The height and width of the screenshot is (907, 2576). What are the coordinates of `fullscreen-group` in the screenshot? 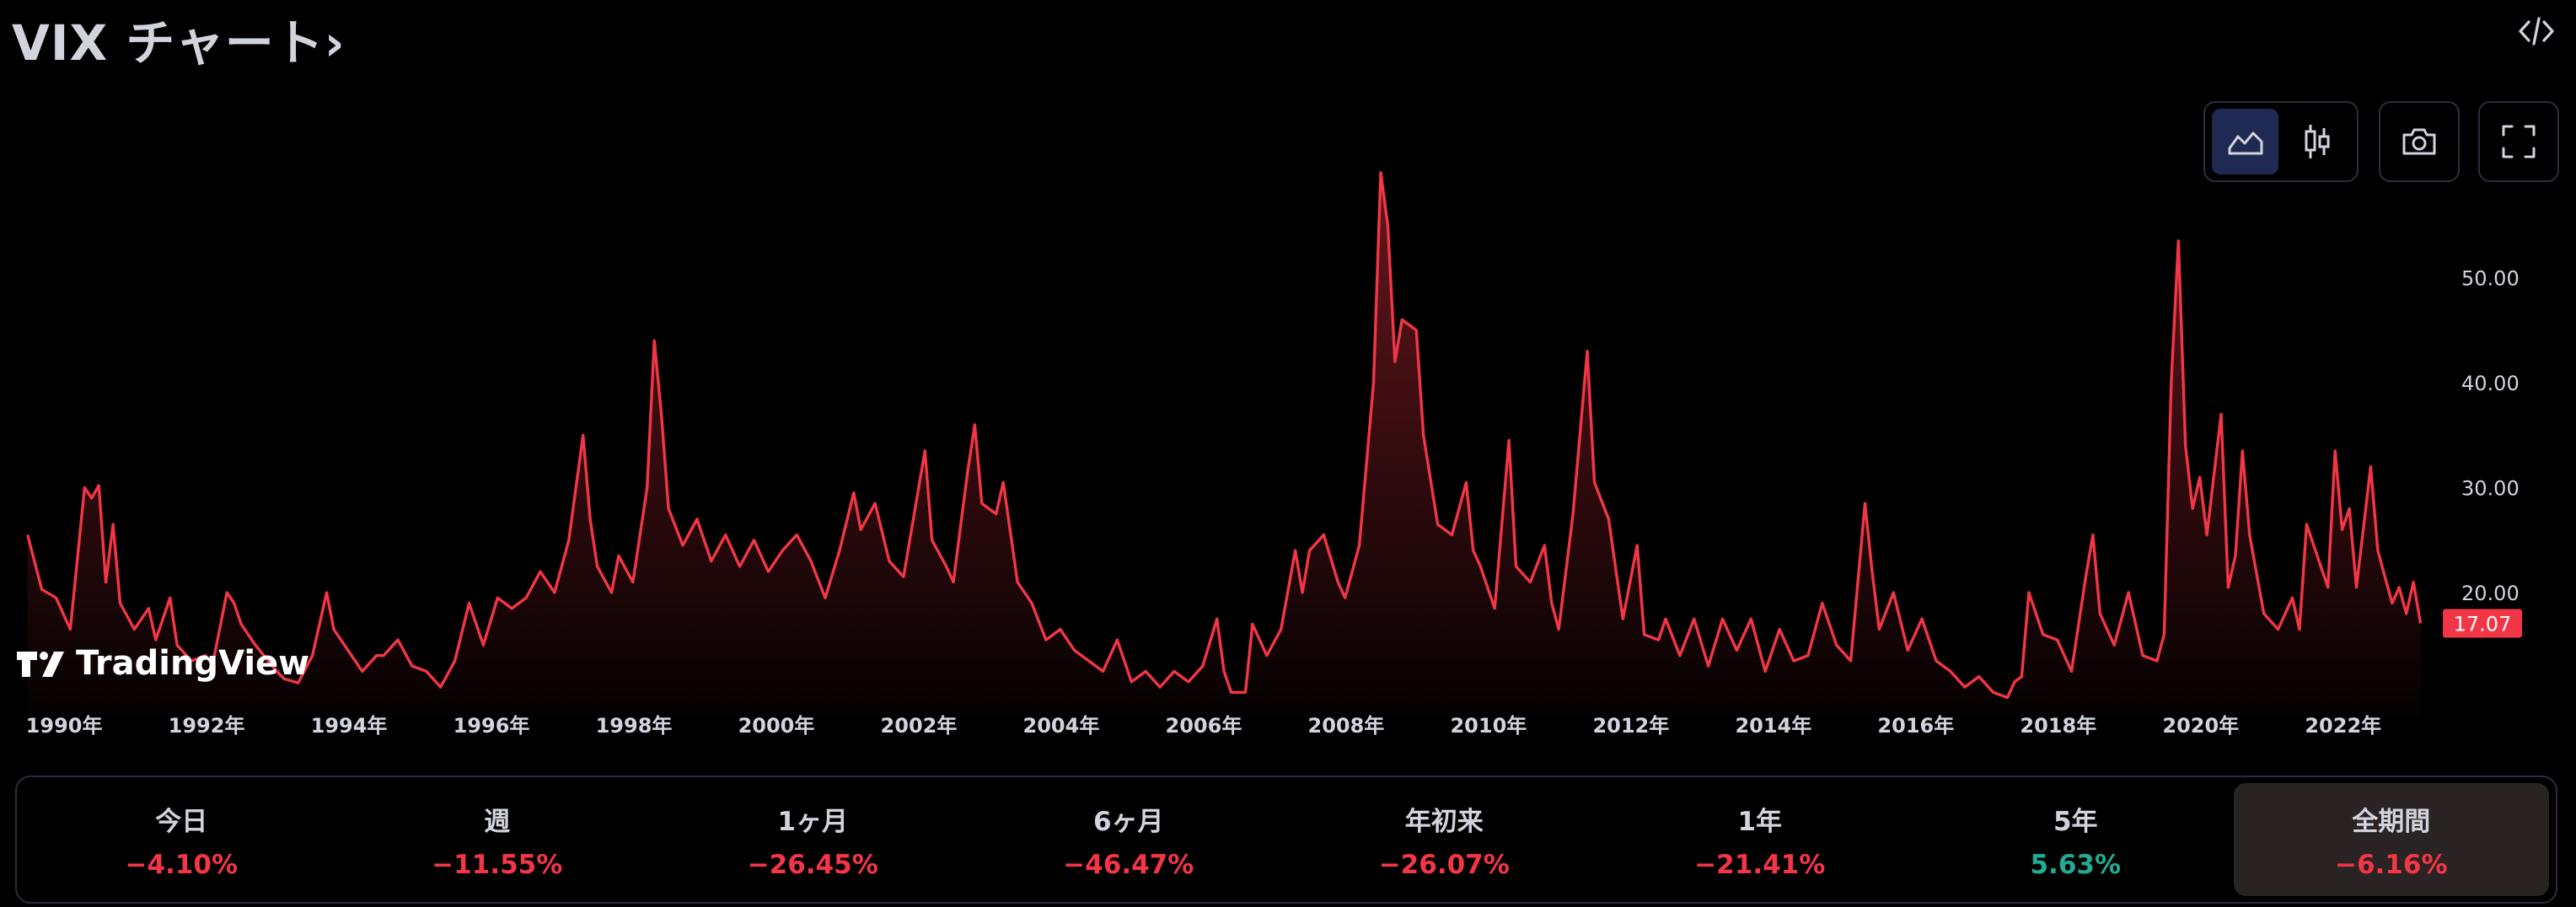 It's located at (2518, 141).